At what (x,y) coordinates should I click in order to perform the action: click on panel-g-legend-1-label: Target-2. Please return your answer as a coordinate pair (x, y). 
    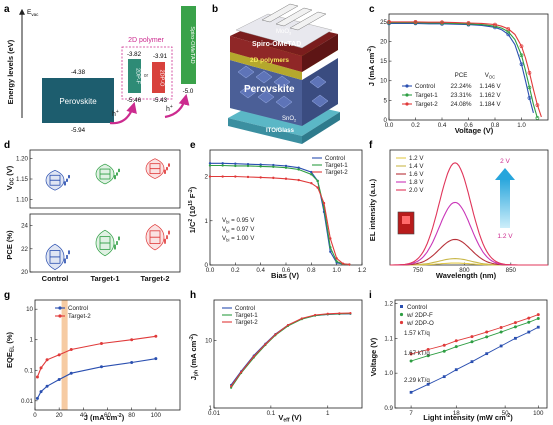
    Looking at the image, I should click on (79, 316).